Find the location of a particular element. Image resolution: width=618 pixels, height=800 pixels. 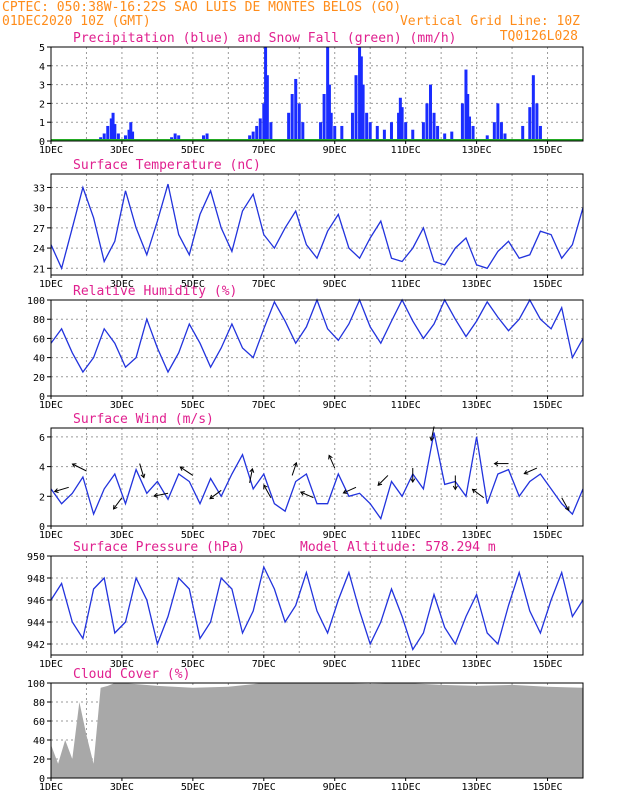

panel-title-rh: Relative Humidity (%) is located at coordinates (155, 291).